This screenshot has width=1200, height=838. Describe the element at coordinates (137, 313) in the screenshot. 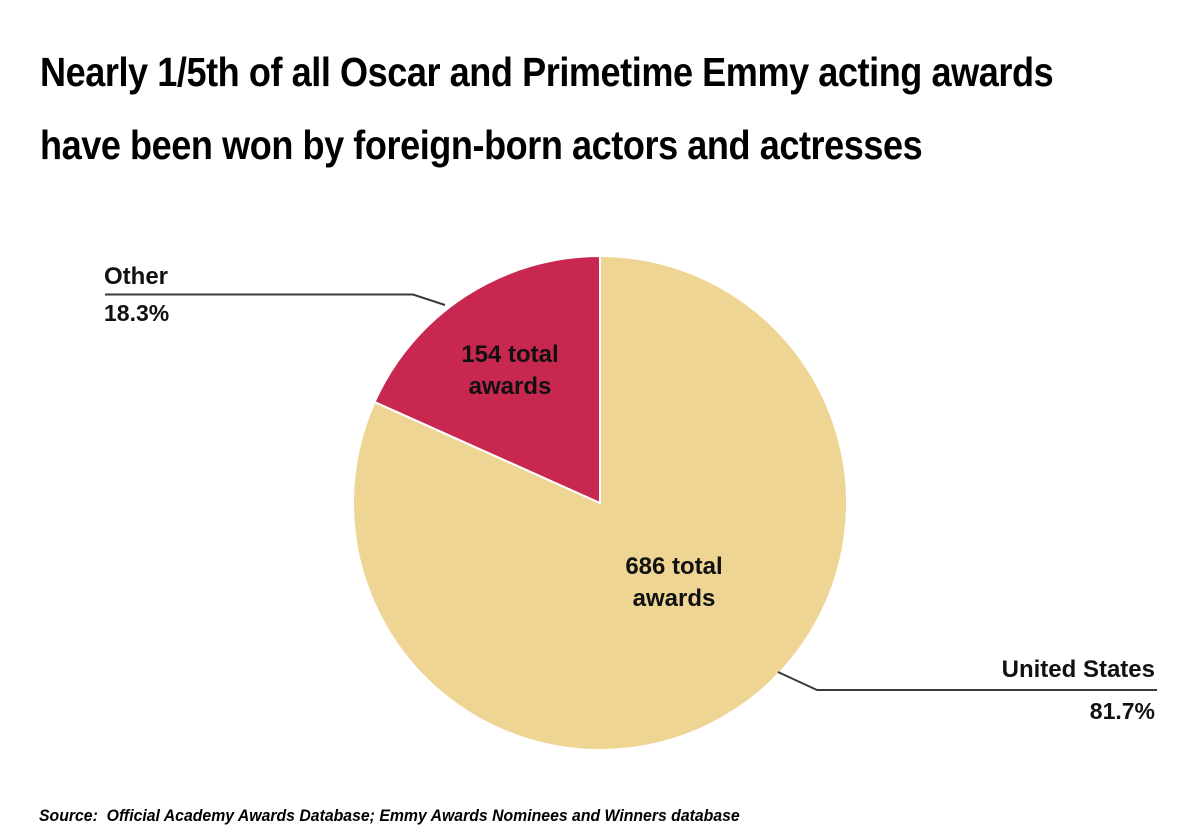

I see `callout-percent-other: 18.3%` at that location.